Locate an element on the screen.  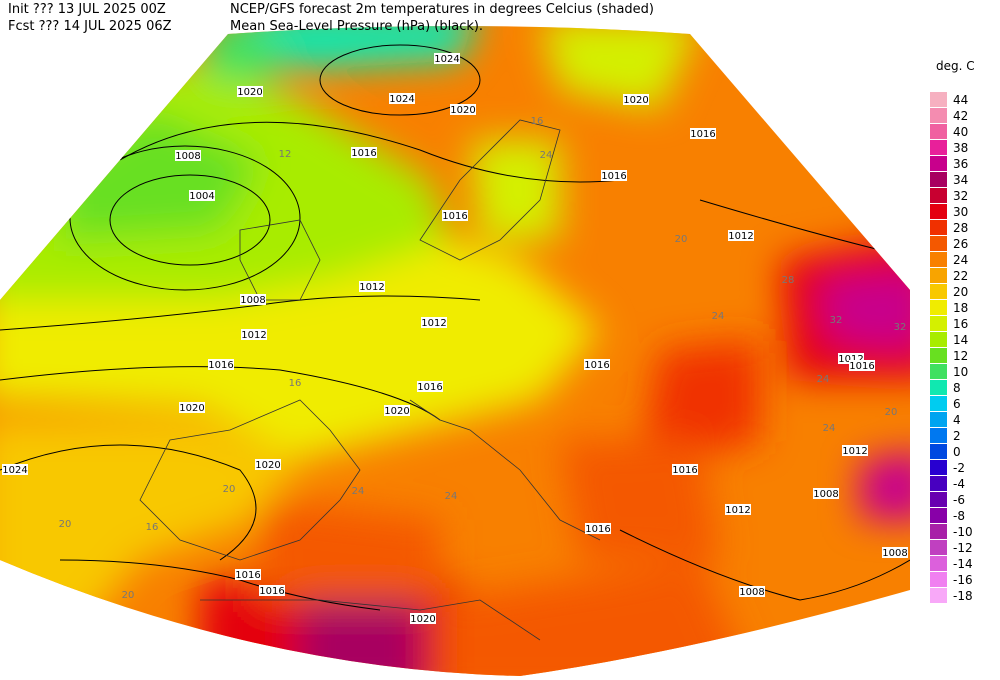
legend-label: 24 is located at coordinates (960, 260).